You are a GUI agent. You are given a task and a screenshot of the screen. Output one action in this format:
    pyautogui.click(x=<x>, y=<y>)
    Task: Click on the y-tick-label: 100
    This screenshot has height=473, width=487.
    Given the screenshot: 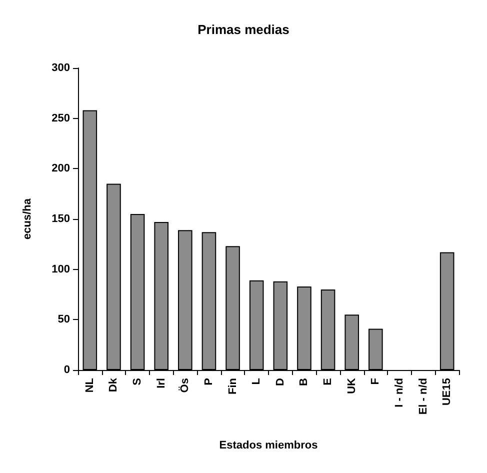 What is the action you would take?
    pyautogui.click(x=61, y=269)
    